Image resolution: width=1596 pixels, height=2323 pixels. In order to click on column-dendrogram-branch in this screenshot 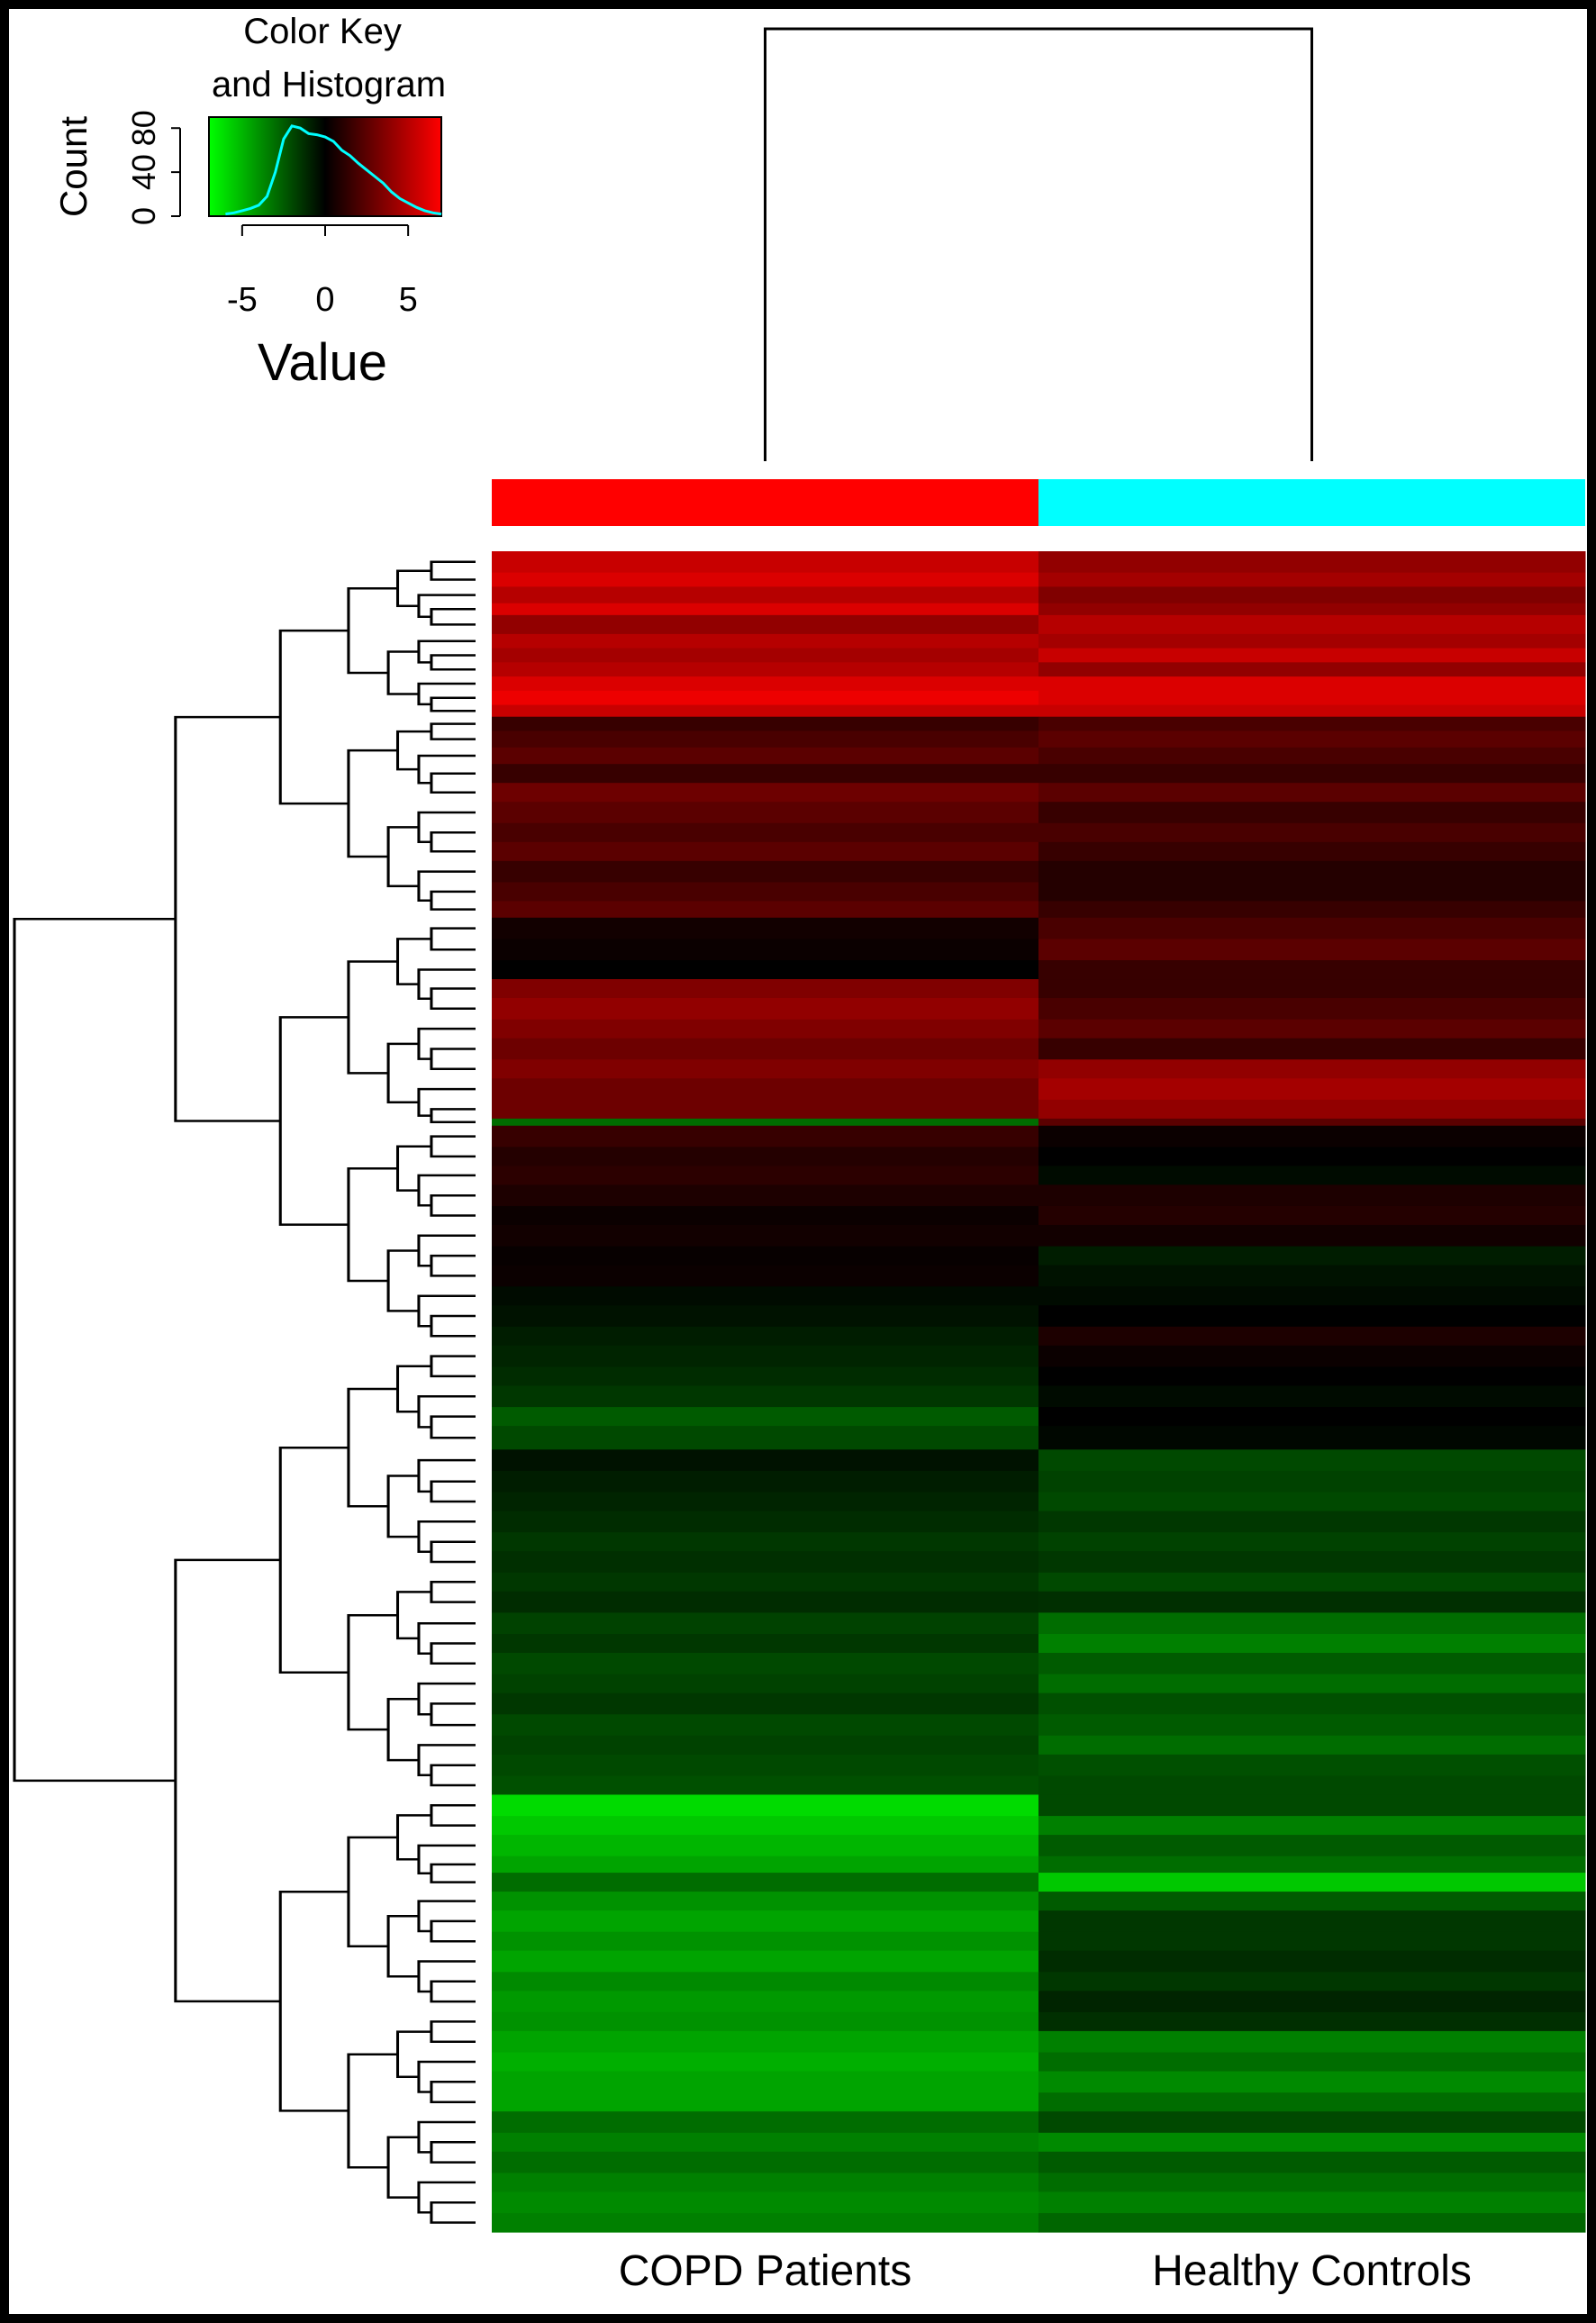, I will do `click(1038, 244)`.